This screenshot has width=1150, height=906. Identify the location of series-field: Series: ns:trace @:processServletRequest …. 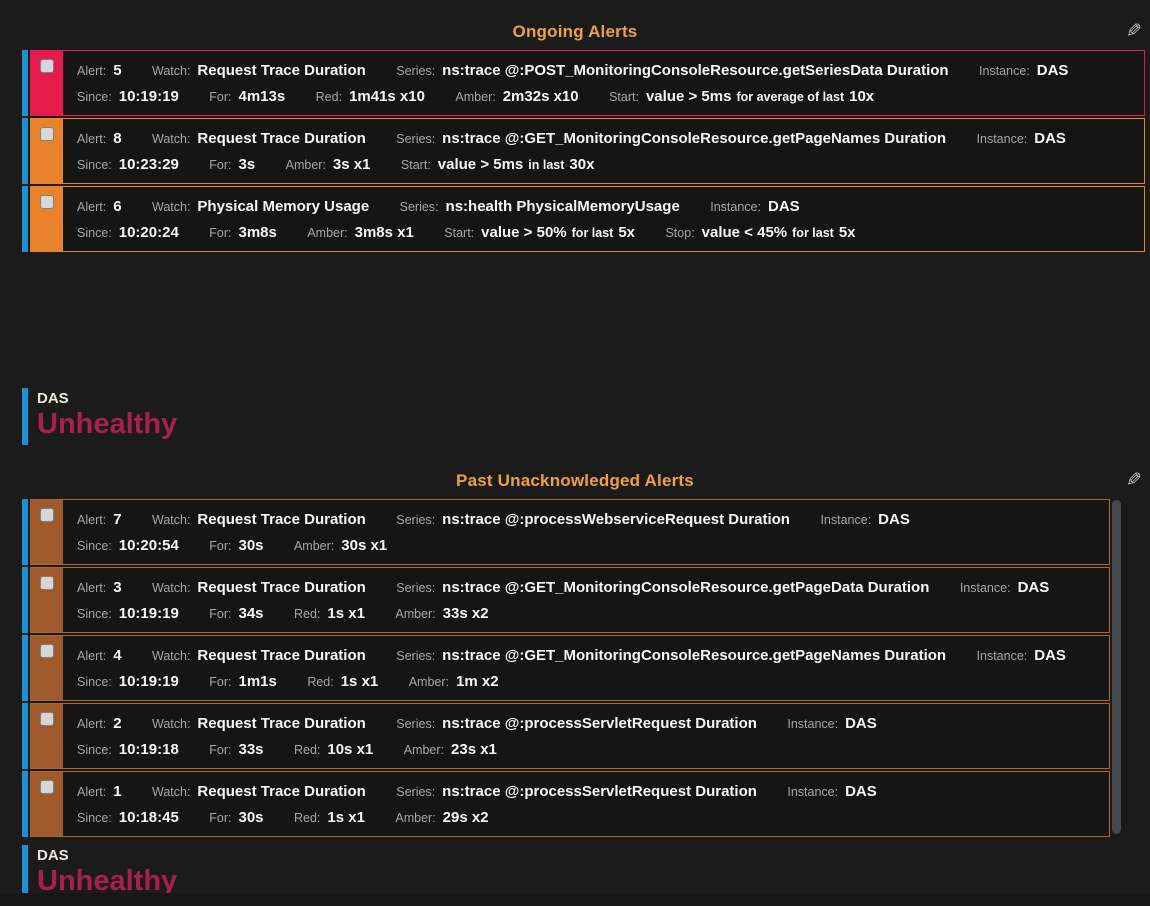
(576, 723).